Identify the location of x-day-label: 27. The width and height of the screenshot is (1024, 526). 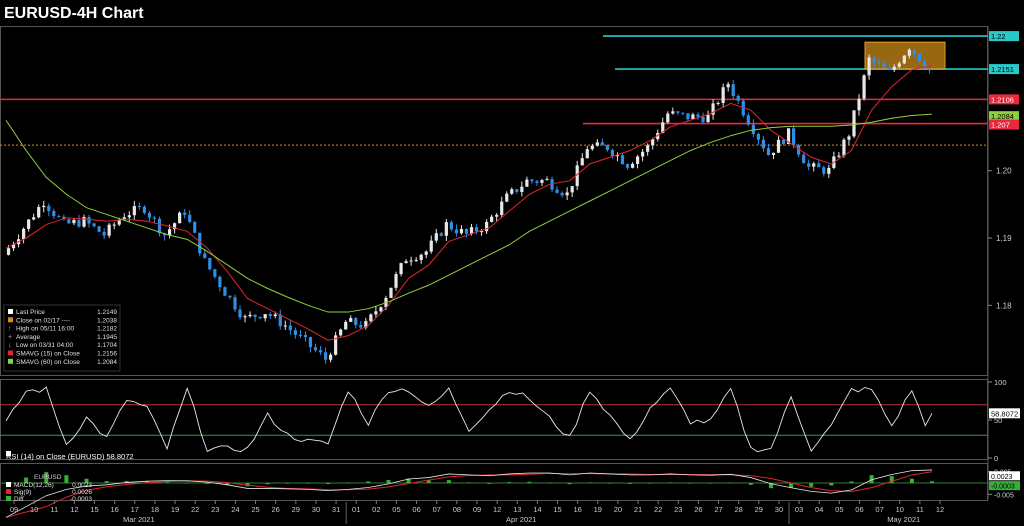
(718, 509).